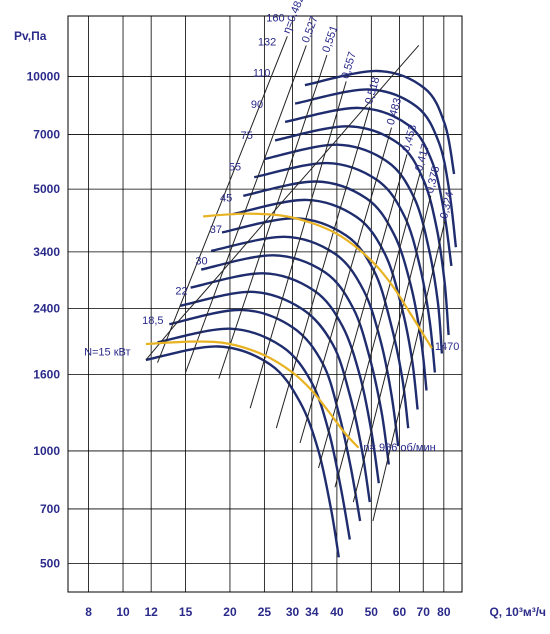 Image resolution: width=550 pixels, height=634 pixels. I want to click on power-label: 45, so click(226, 199).